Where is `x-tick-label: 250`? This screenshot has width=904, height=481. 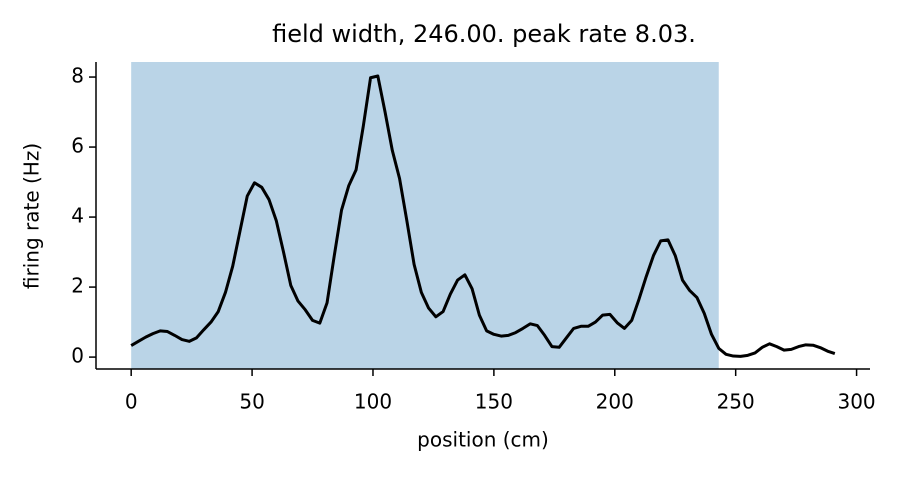
x-tick-label: 250 is located at coordinates (736, 402).